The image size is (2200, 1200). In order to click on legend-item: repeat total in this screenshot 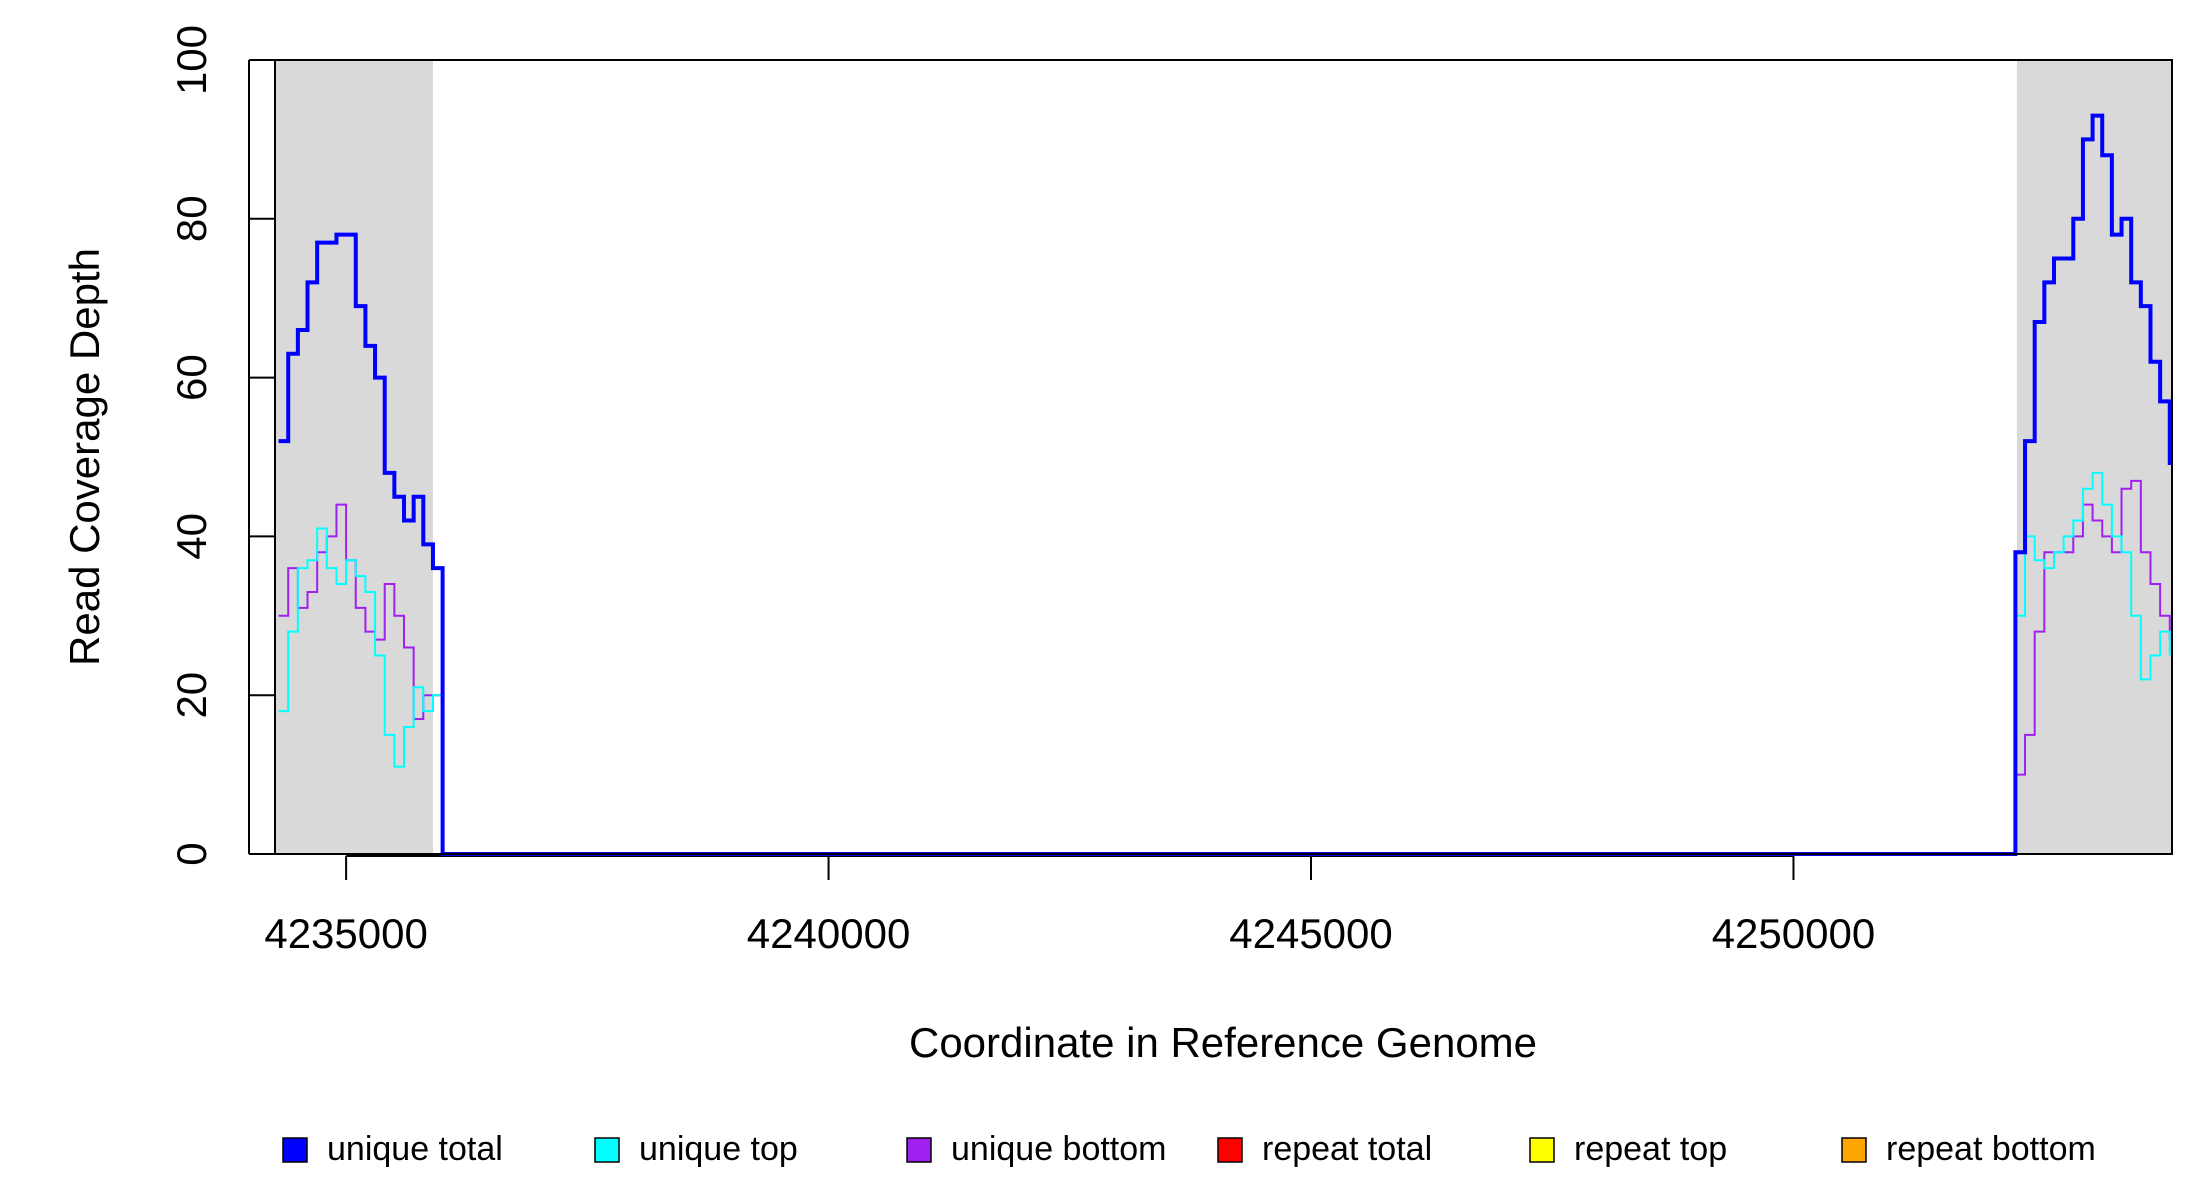, I will do `click(1324, 1149)`.